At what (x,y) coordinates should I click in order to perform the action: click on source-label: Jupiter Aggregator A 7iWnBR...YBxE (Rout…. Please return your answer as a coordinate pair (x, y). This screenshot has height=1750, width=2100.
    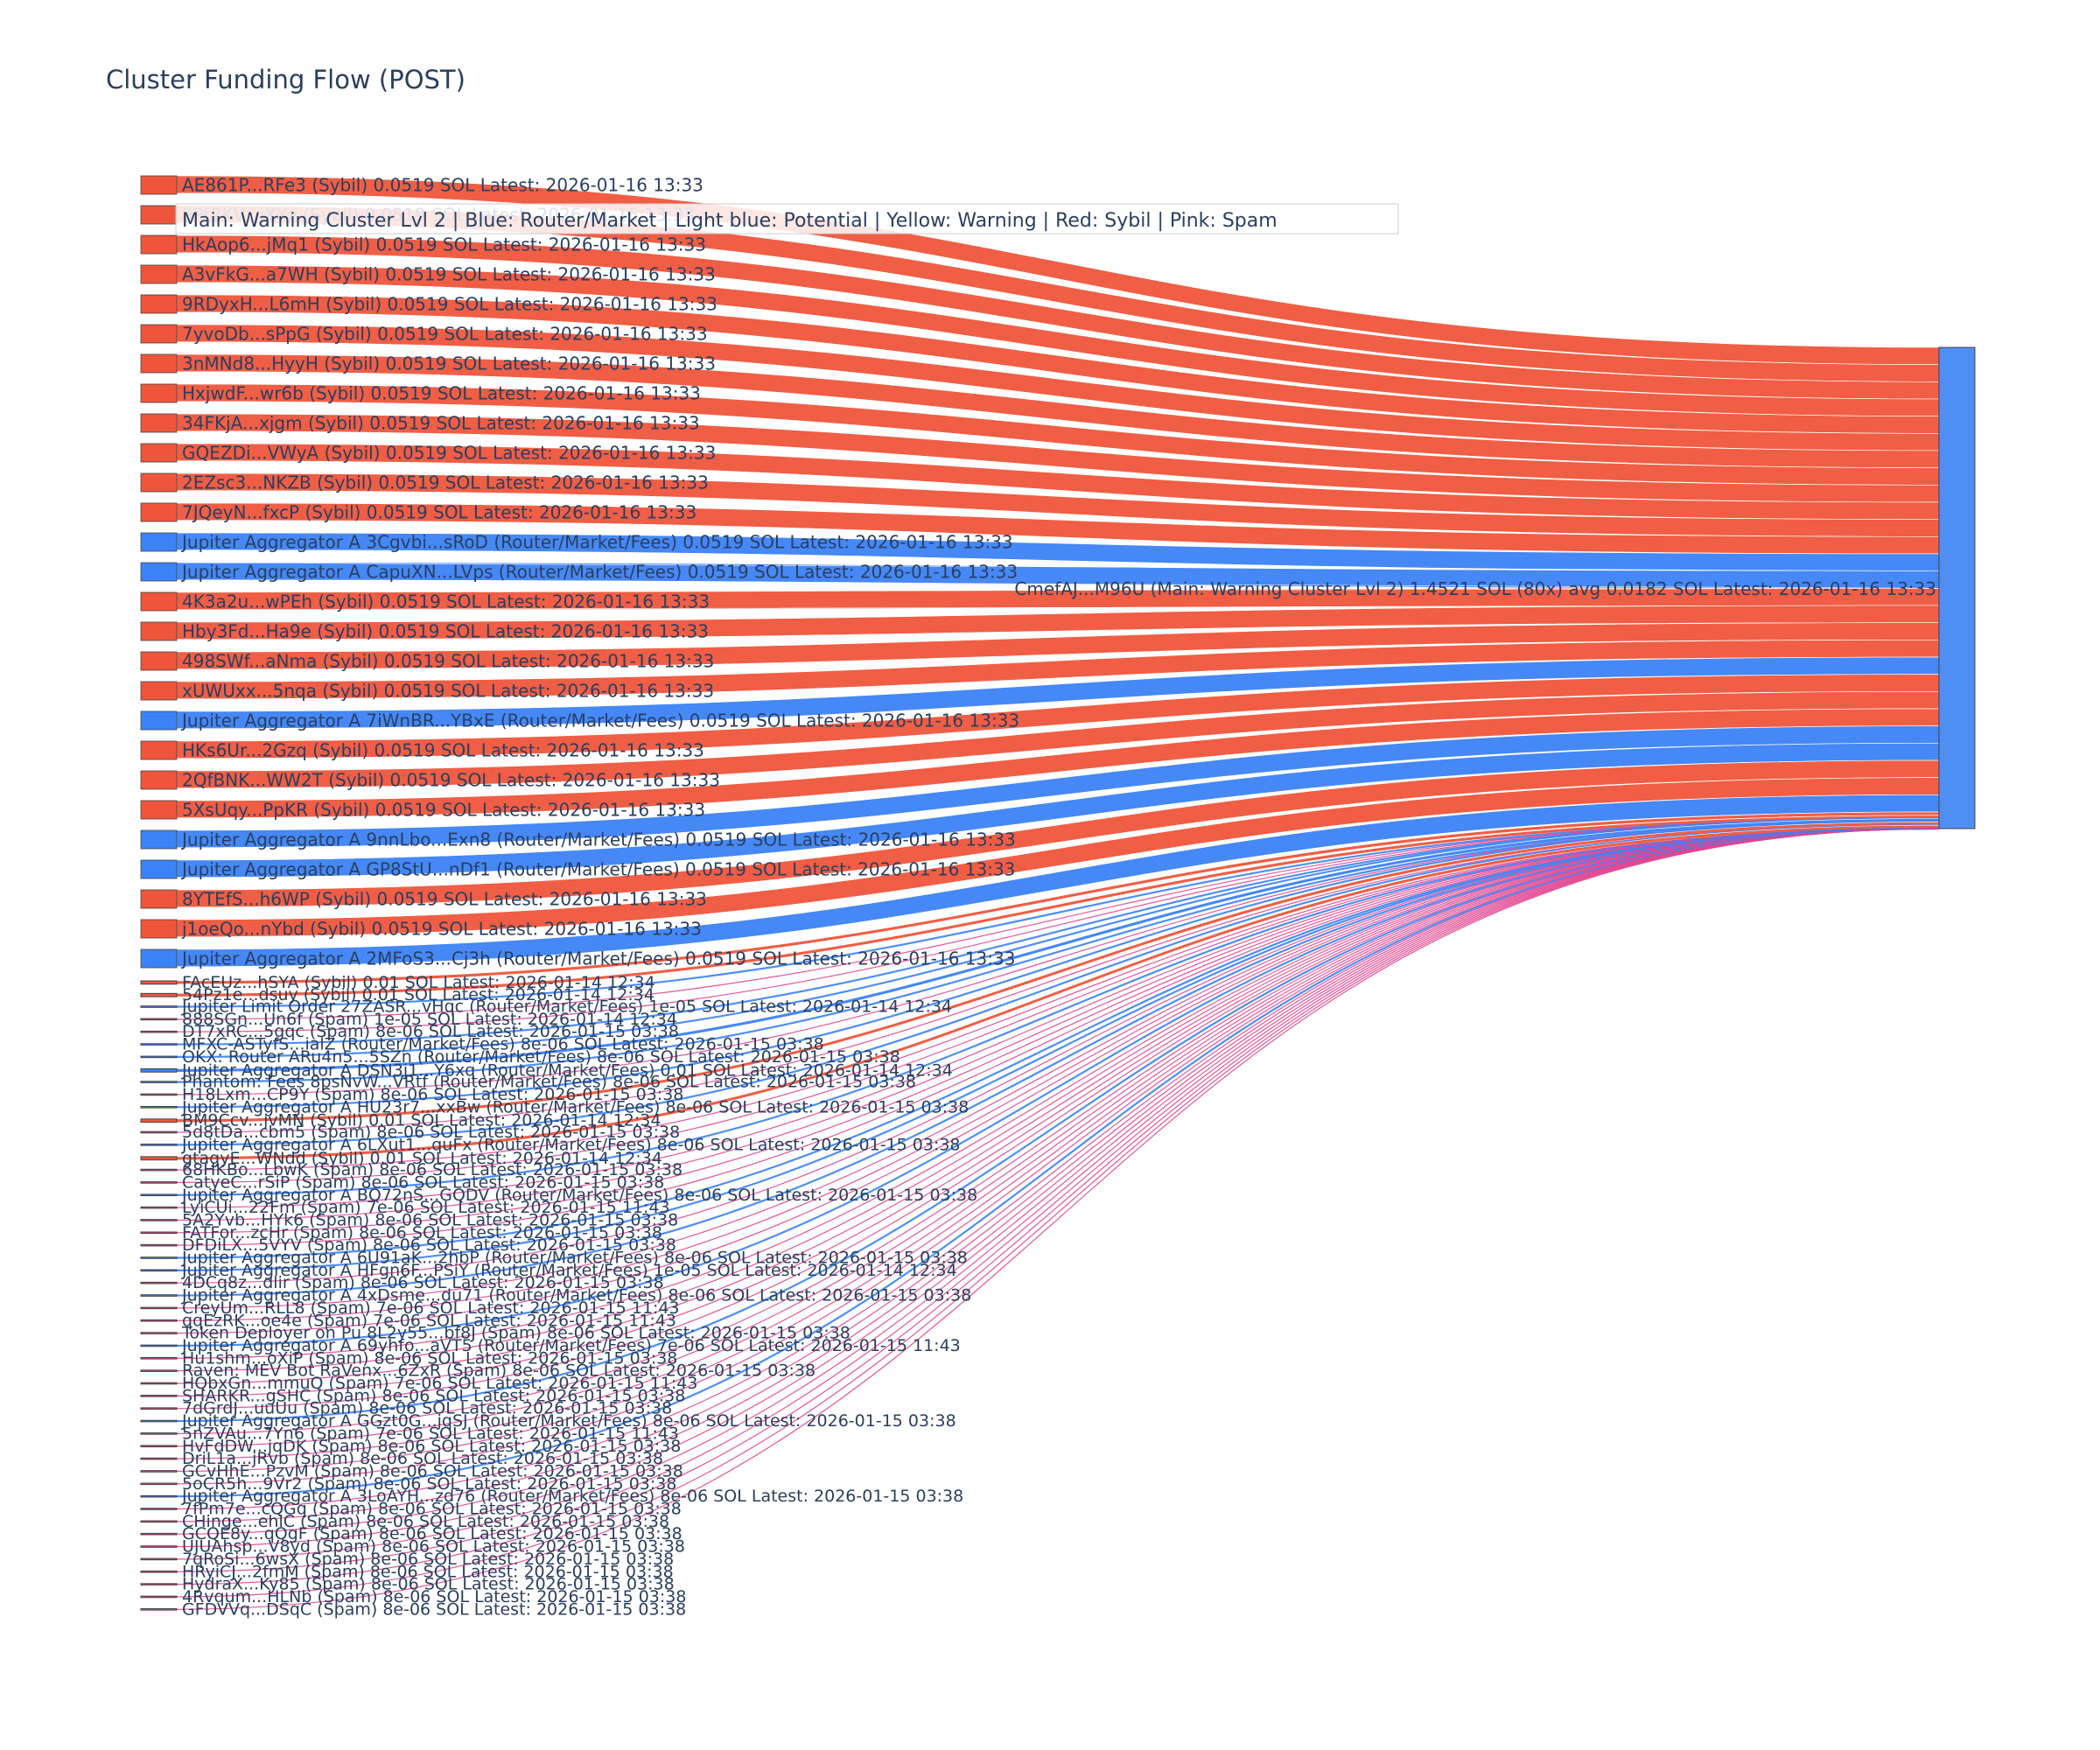
    Looking at the image, I should click on (599, 721).